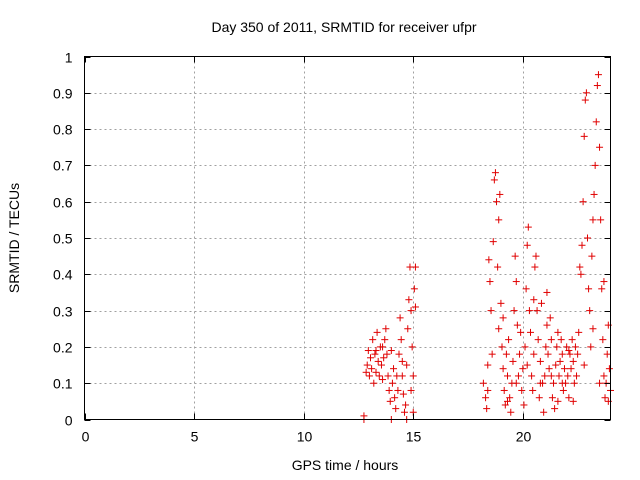  I want to click on x-tick-label: 15, so click(414, 437).